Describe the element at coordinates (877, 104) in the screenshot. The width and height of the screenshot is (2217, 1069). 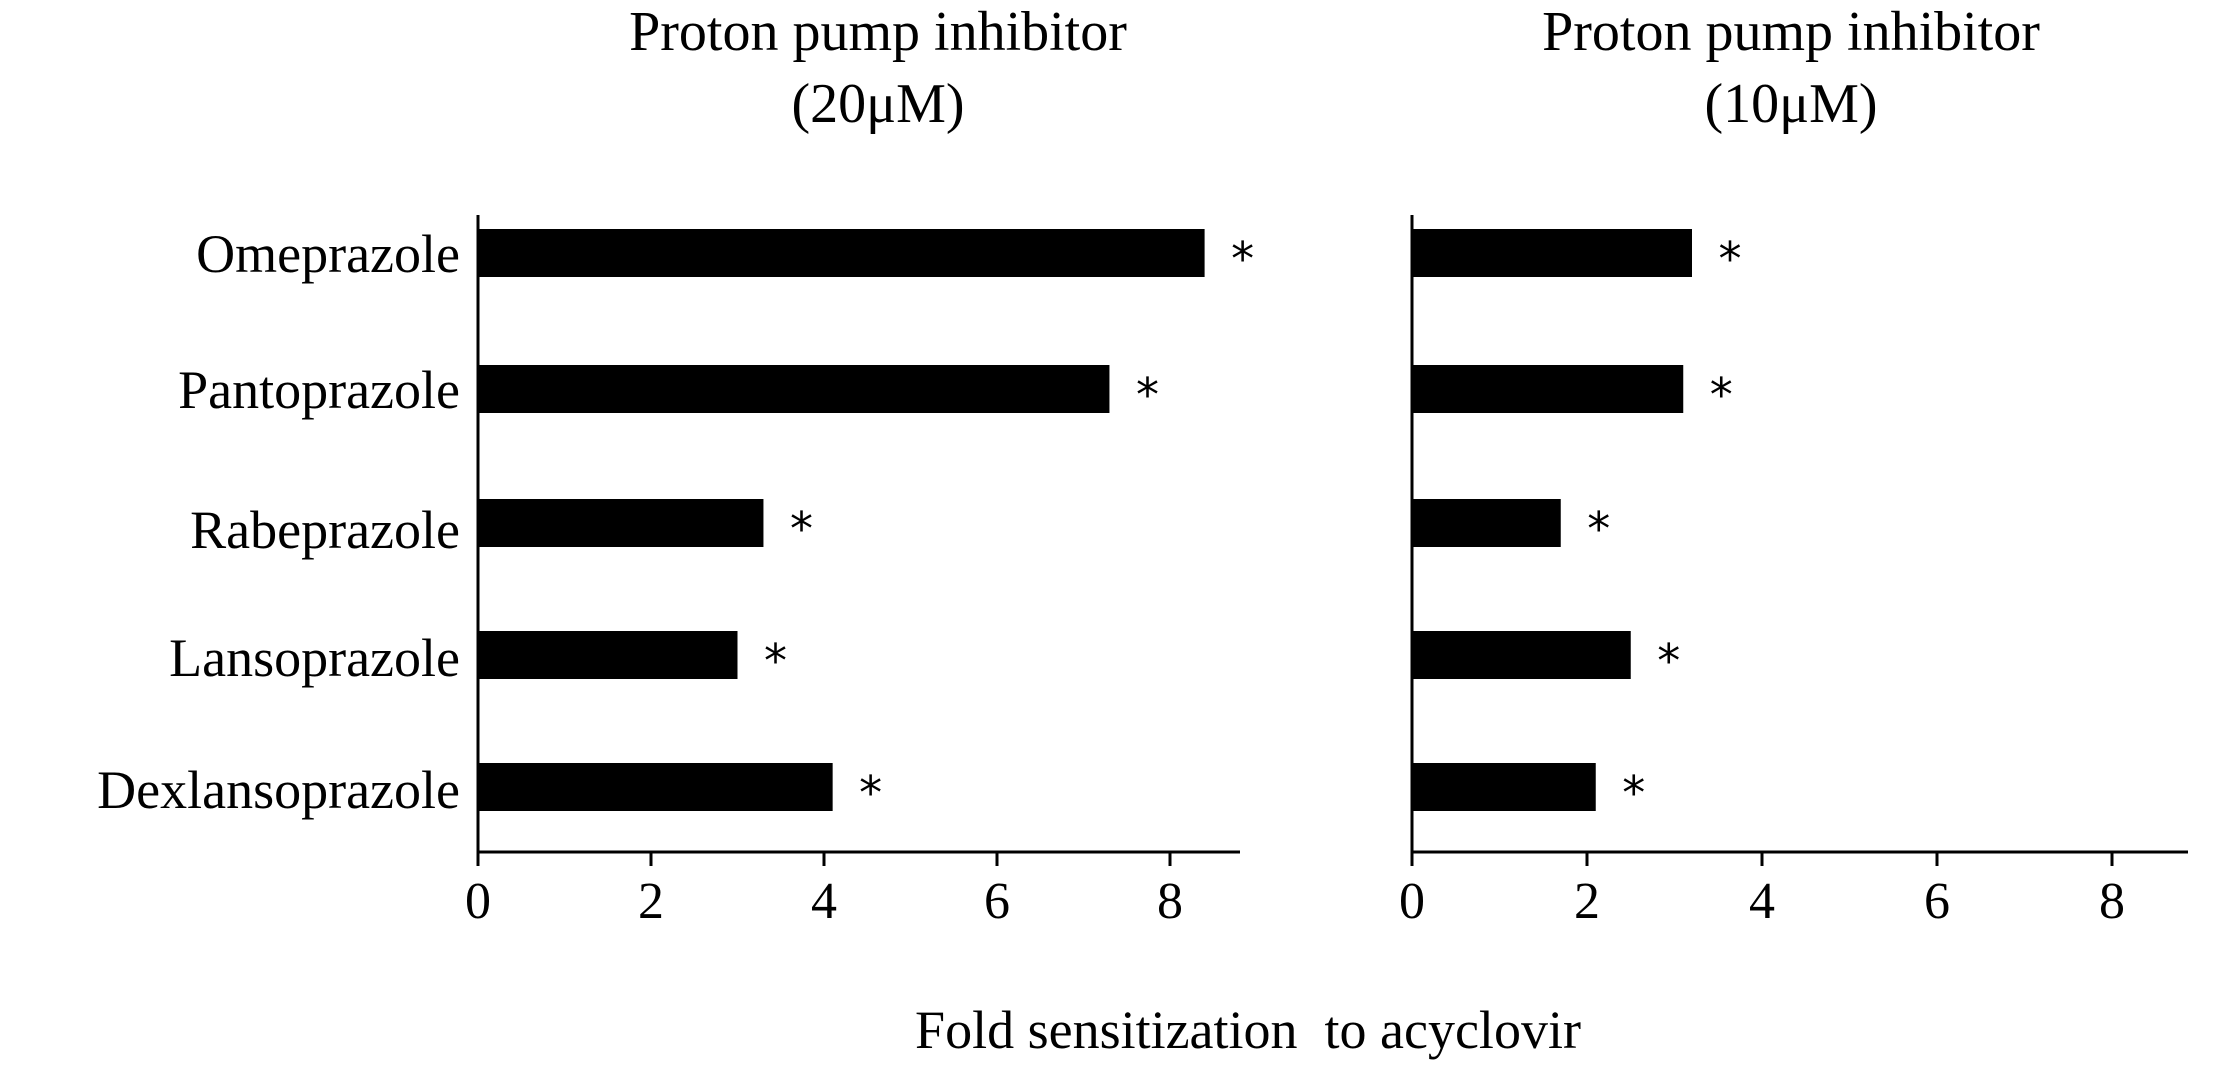
I see `panel-title-line-2: (20μM)` at that location.